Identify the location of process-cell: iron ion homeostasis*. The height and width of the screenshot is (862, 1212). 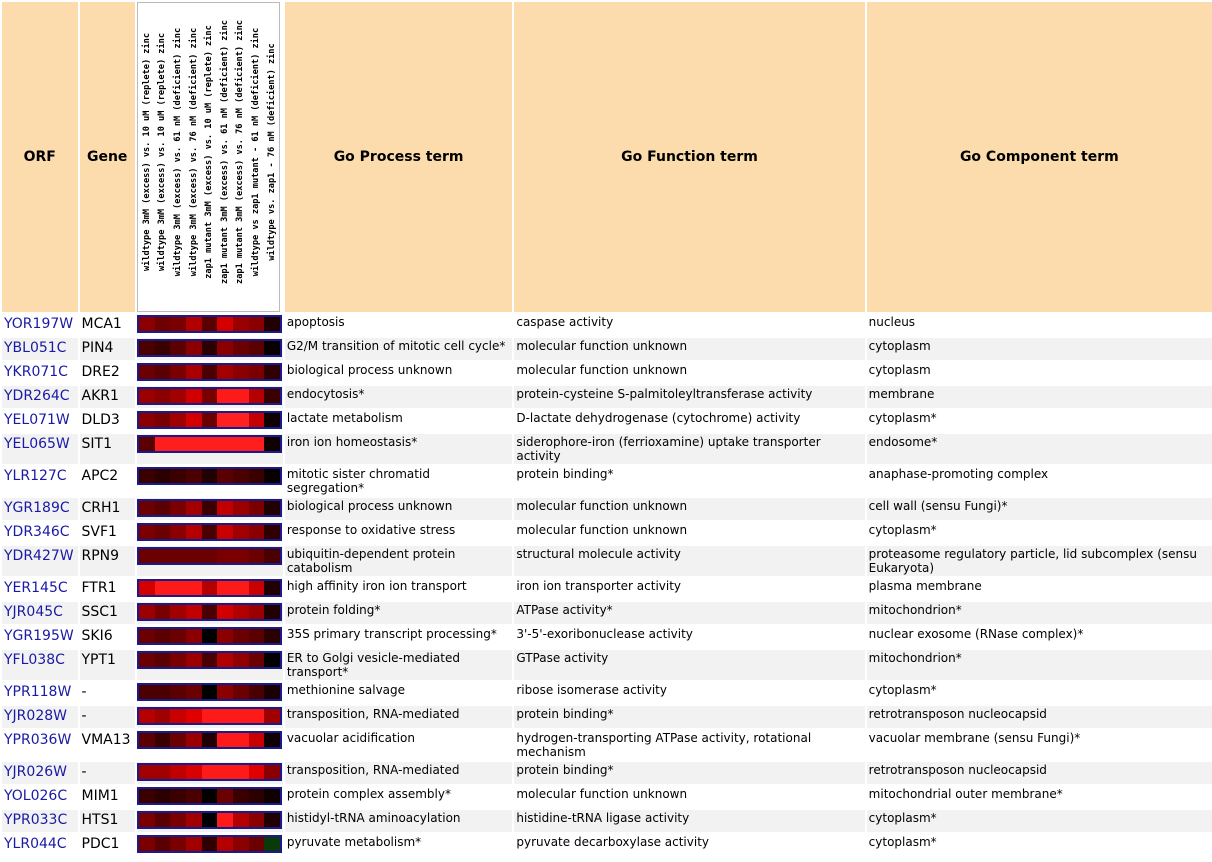
(398, 449).